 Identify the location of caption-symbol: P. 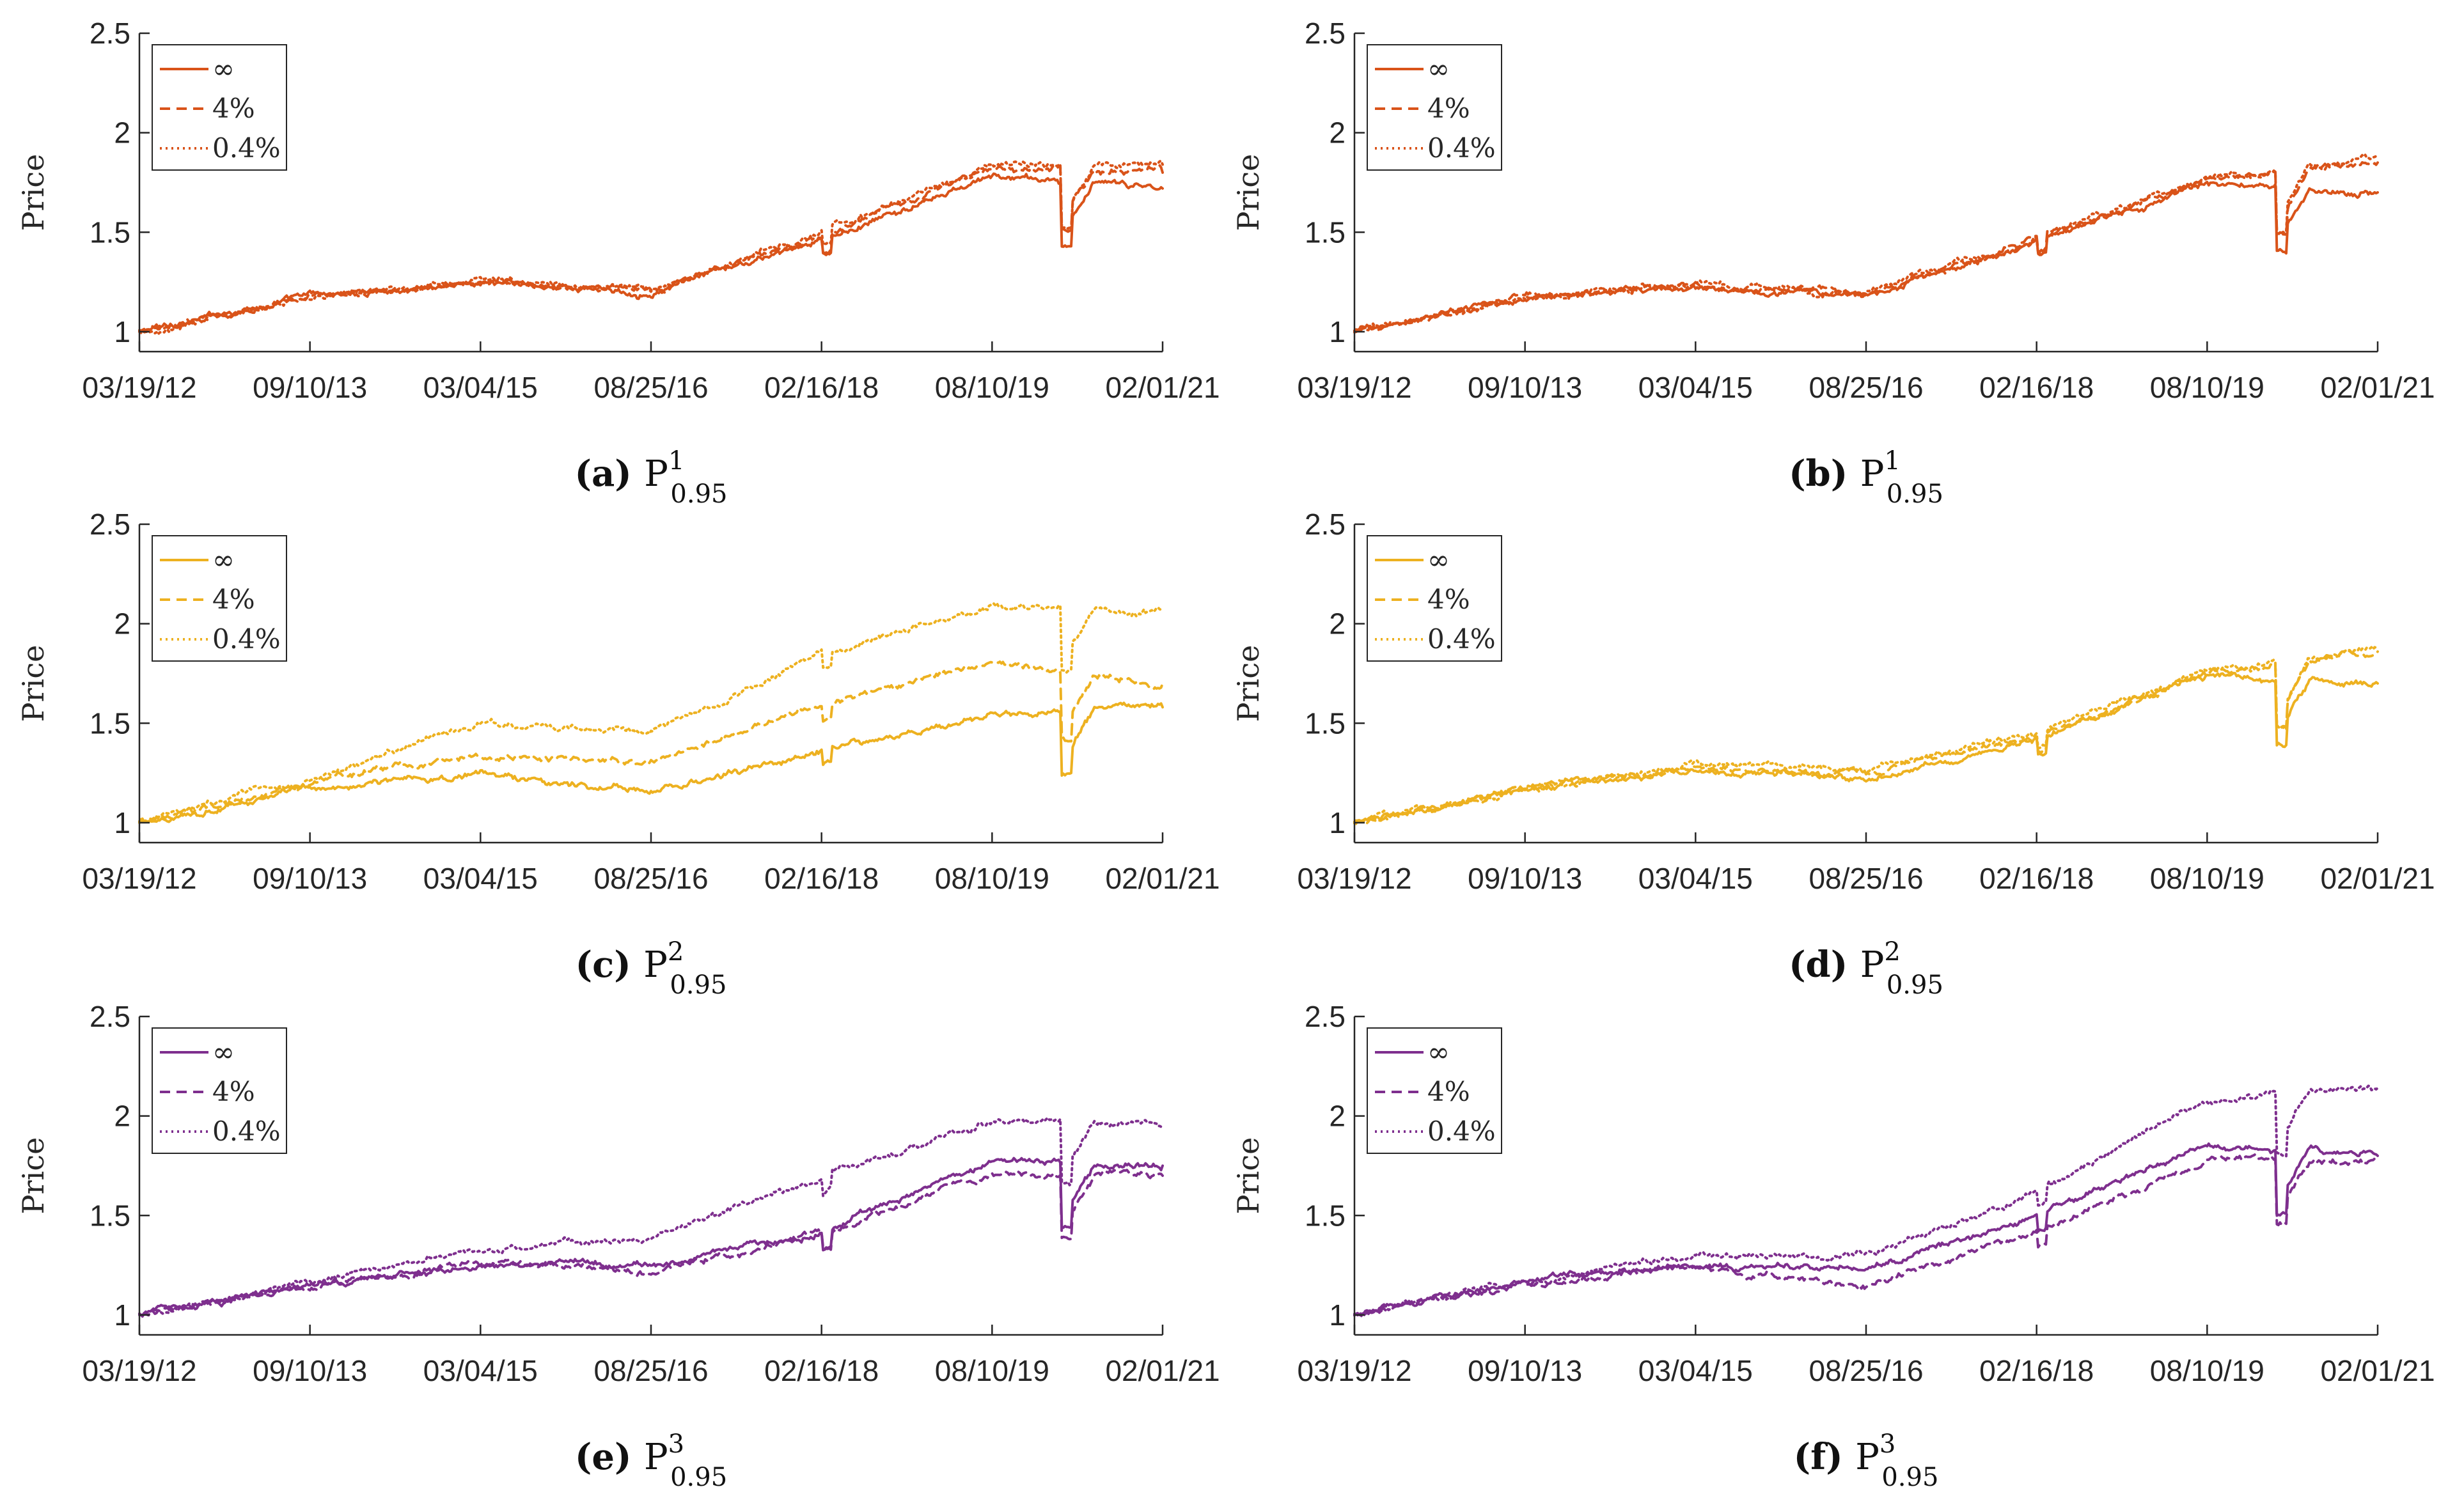
(1872, 474).